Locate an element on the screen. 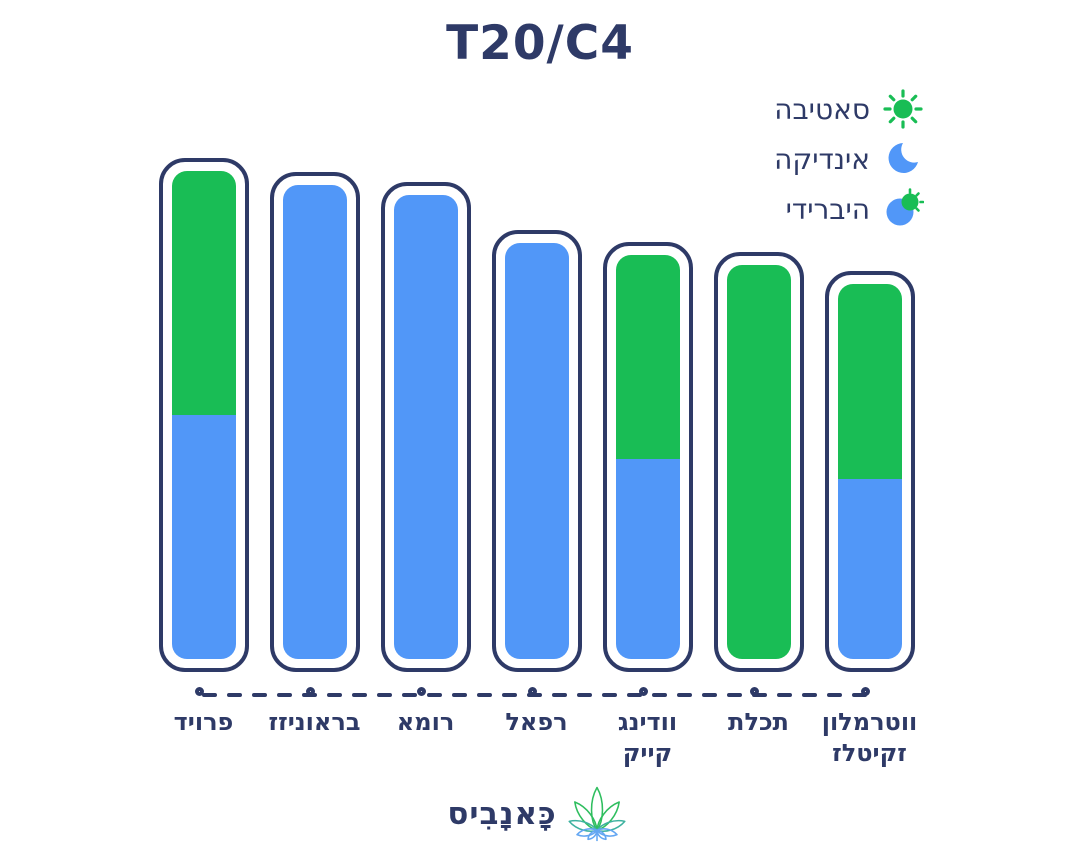 The image size is (1080, 848). axis-dashed-line is located at coordinates (536, 695).